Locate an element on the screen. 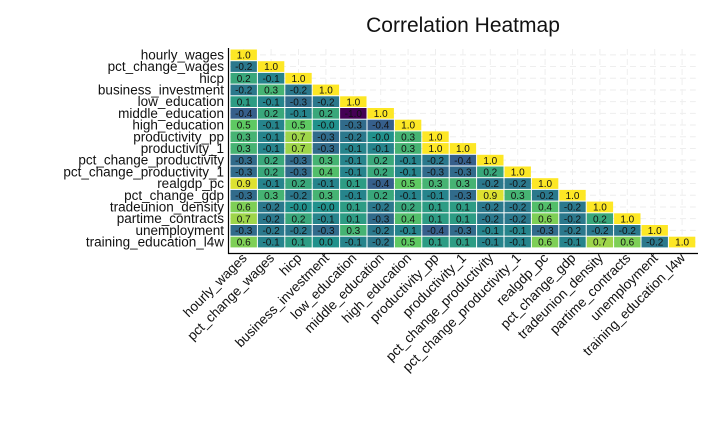 This screenshot has height=432, width=720. y-tick-label: business_investment is located at coordinates (161, 89).